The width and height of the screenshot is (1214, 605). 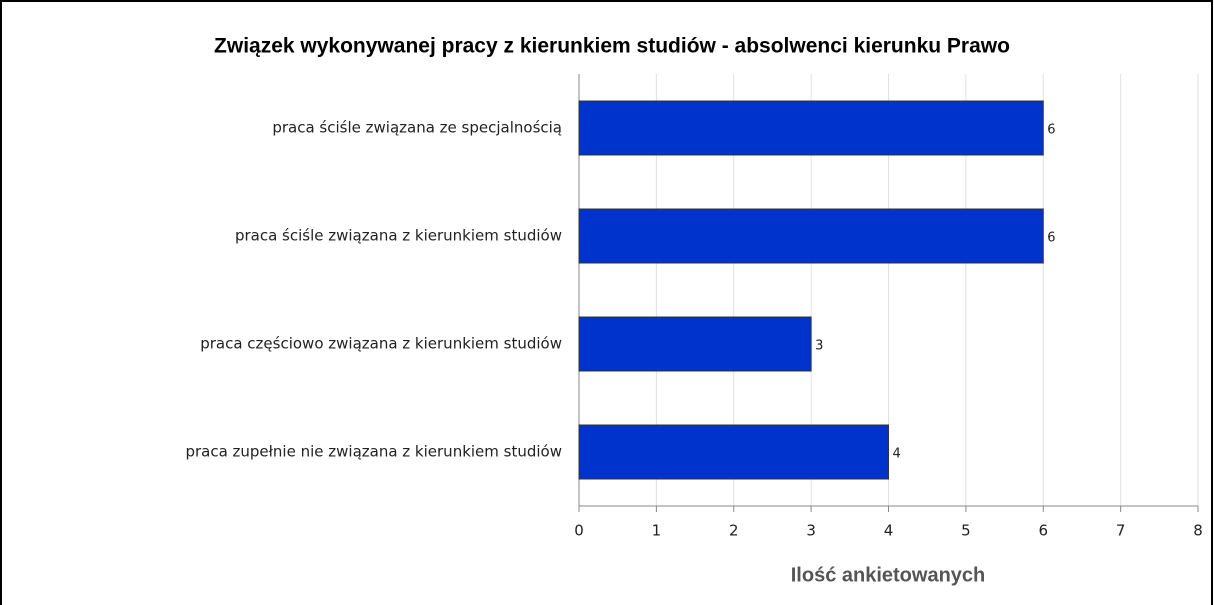 I want to click on x-tick-label: 7, so click(x=1121, y=531).